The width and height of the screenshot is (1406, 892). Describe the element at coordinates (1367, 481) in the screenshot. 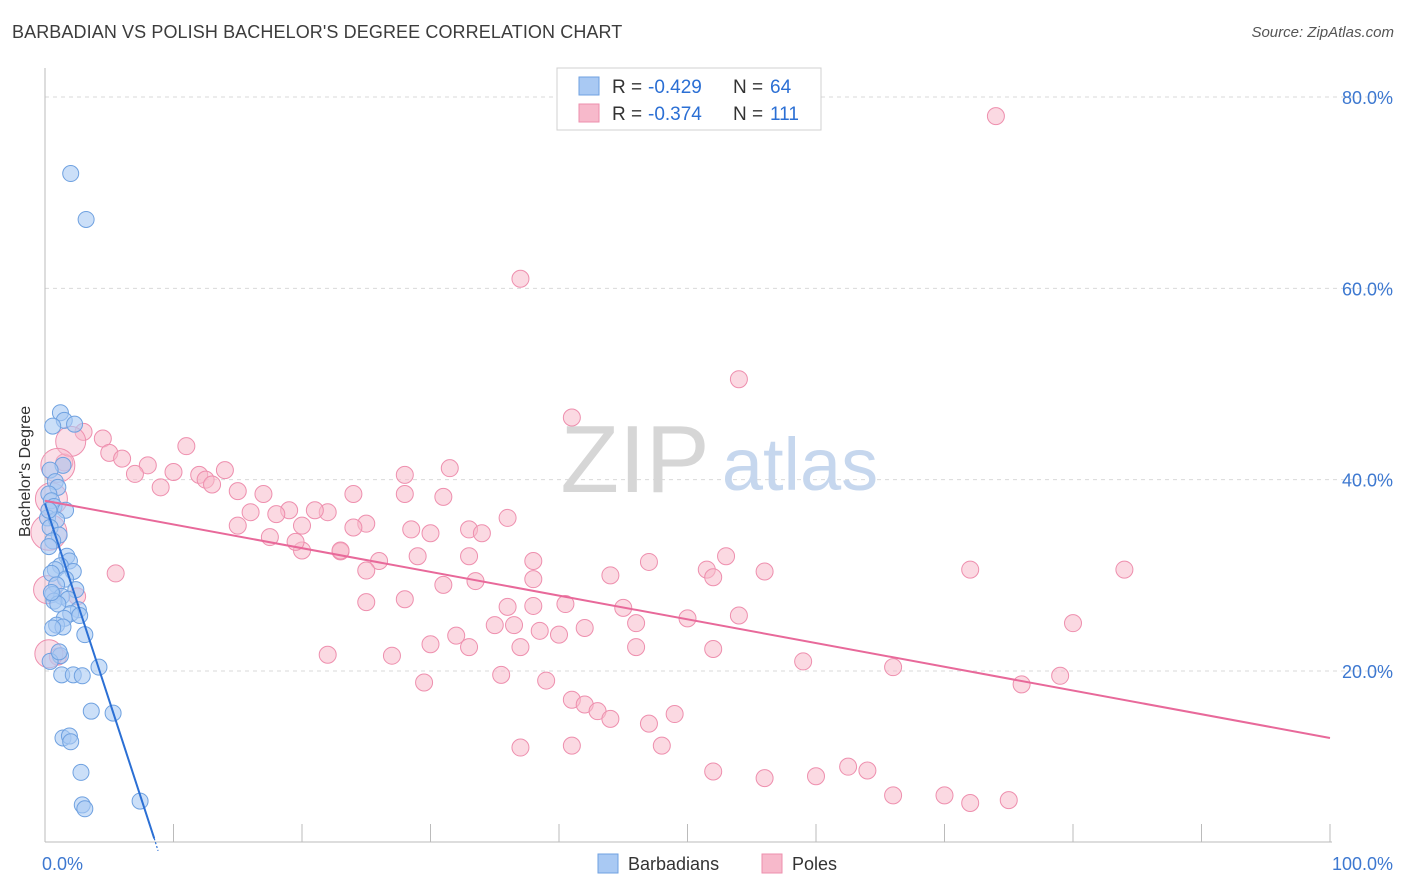

I see `y-tick-label: 40.0%` at that location.